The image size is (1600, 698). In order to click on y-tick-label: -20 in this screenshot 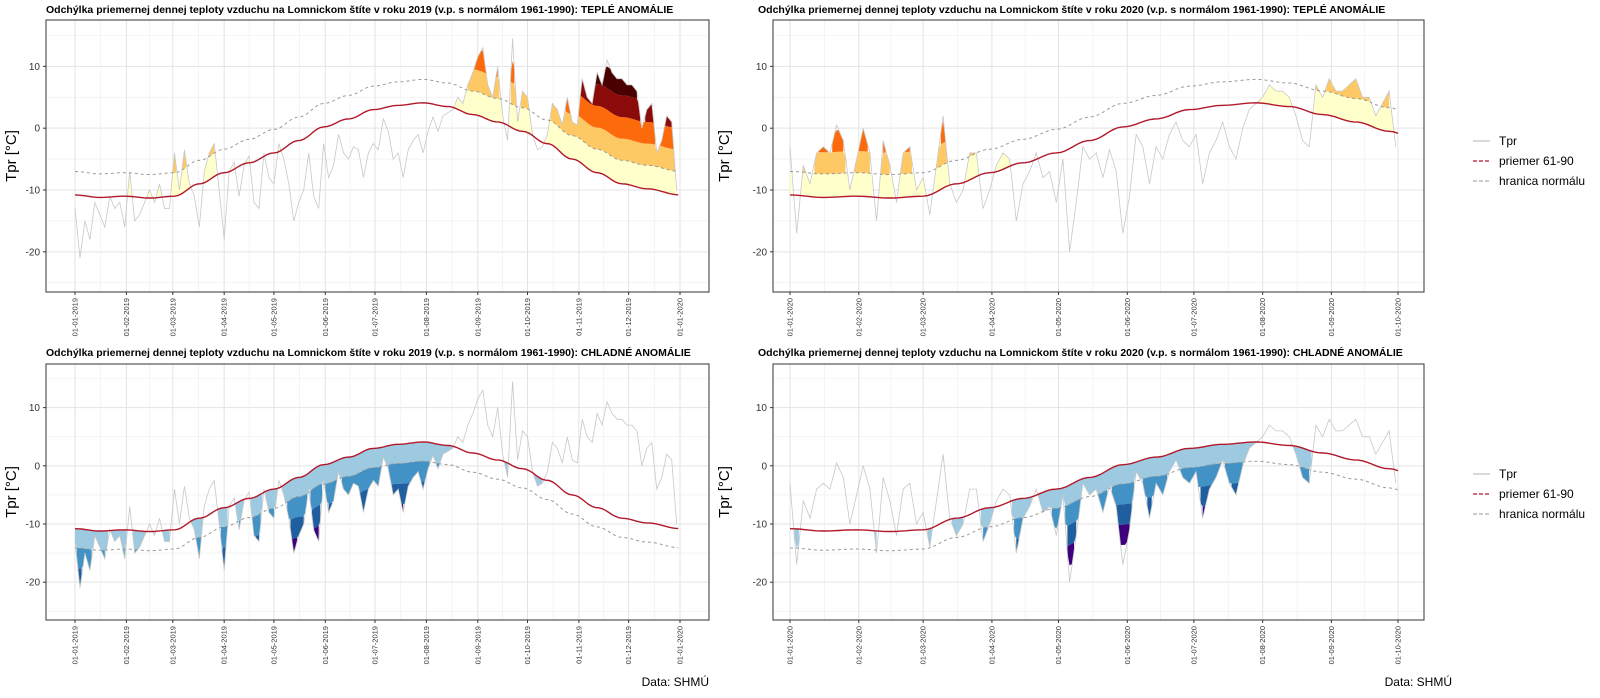, I will do `click(760, 583)`.